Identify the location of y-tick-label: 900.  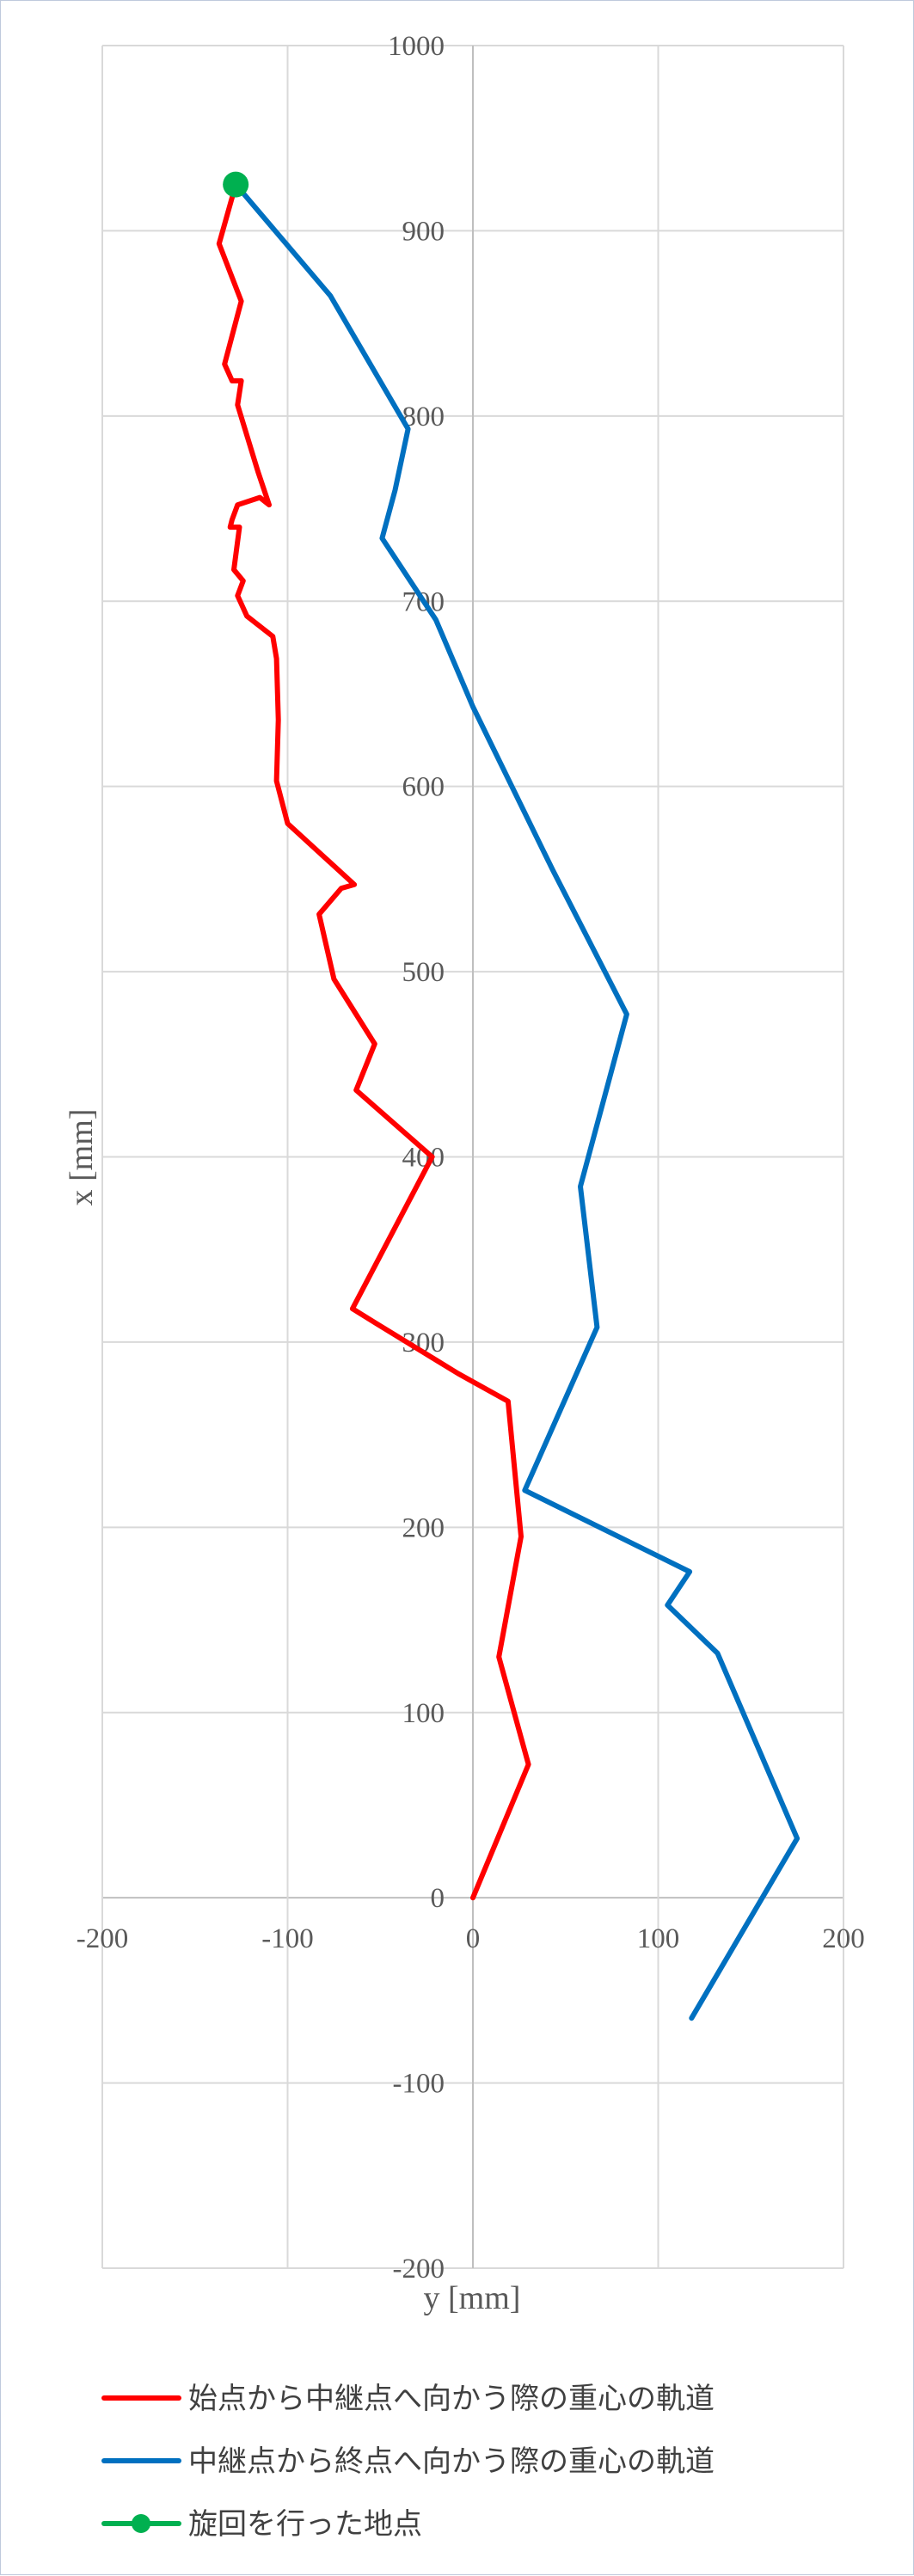
(423, 231).